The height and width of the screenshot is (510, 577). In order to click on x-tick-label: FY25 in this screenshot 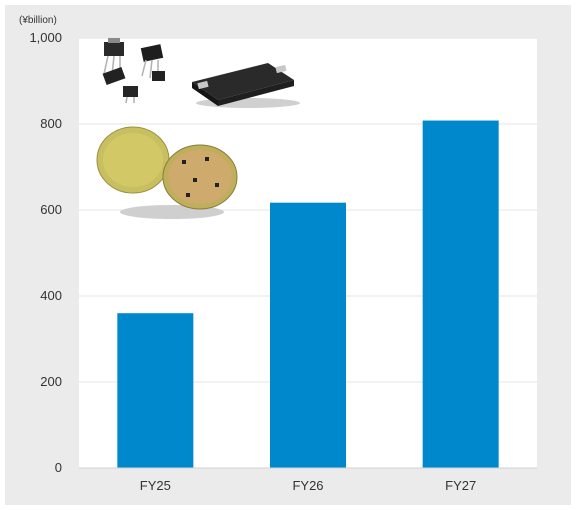, I will do `click(155, 485)`.